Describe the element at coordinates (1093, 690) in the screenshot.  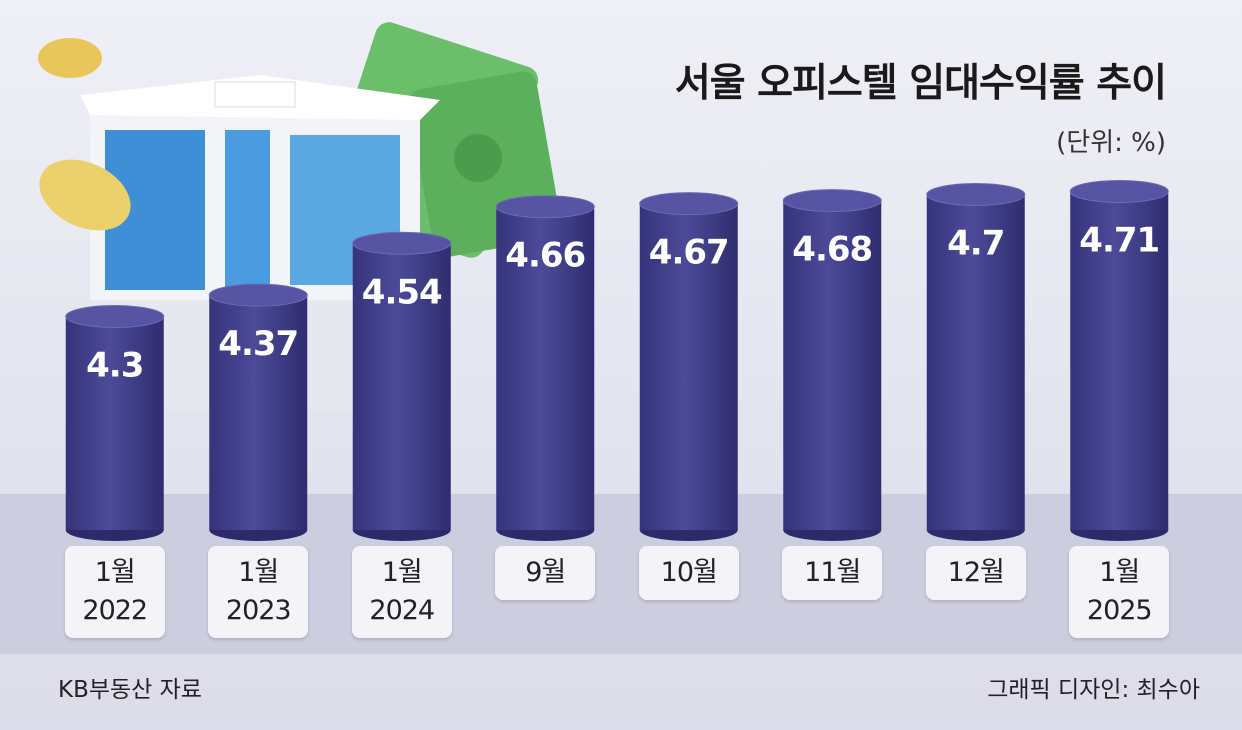
I see `credit: 그래픽 디자인: 최수아` at that location.